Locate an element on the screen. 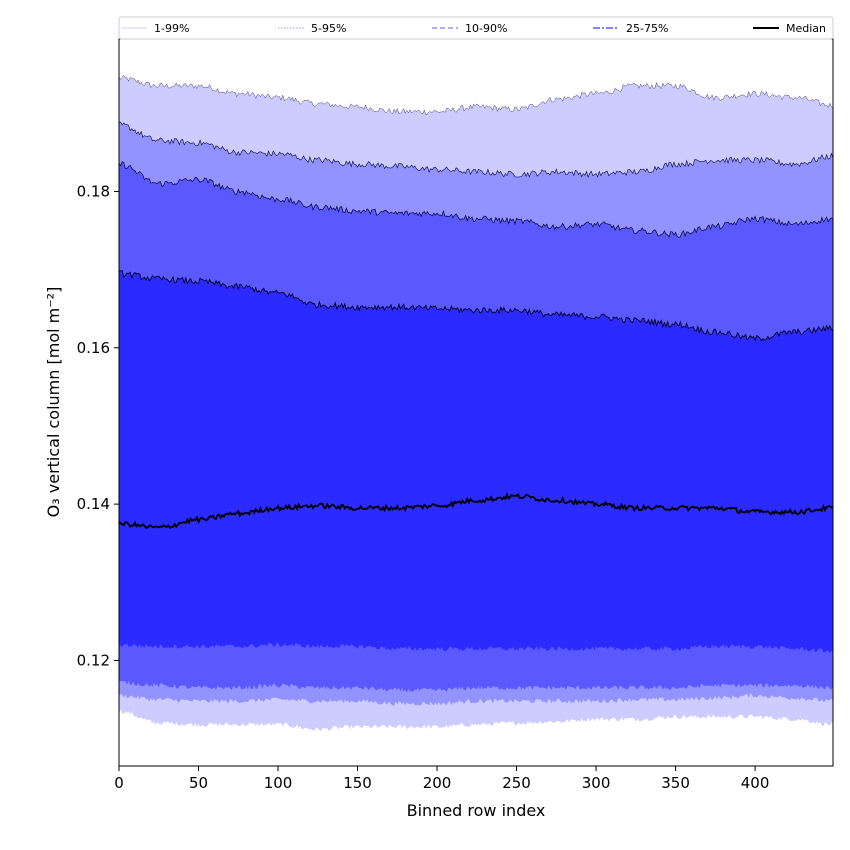  band-5-95-upper-edge is located at coordinates (476, 149).